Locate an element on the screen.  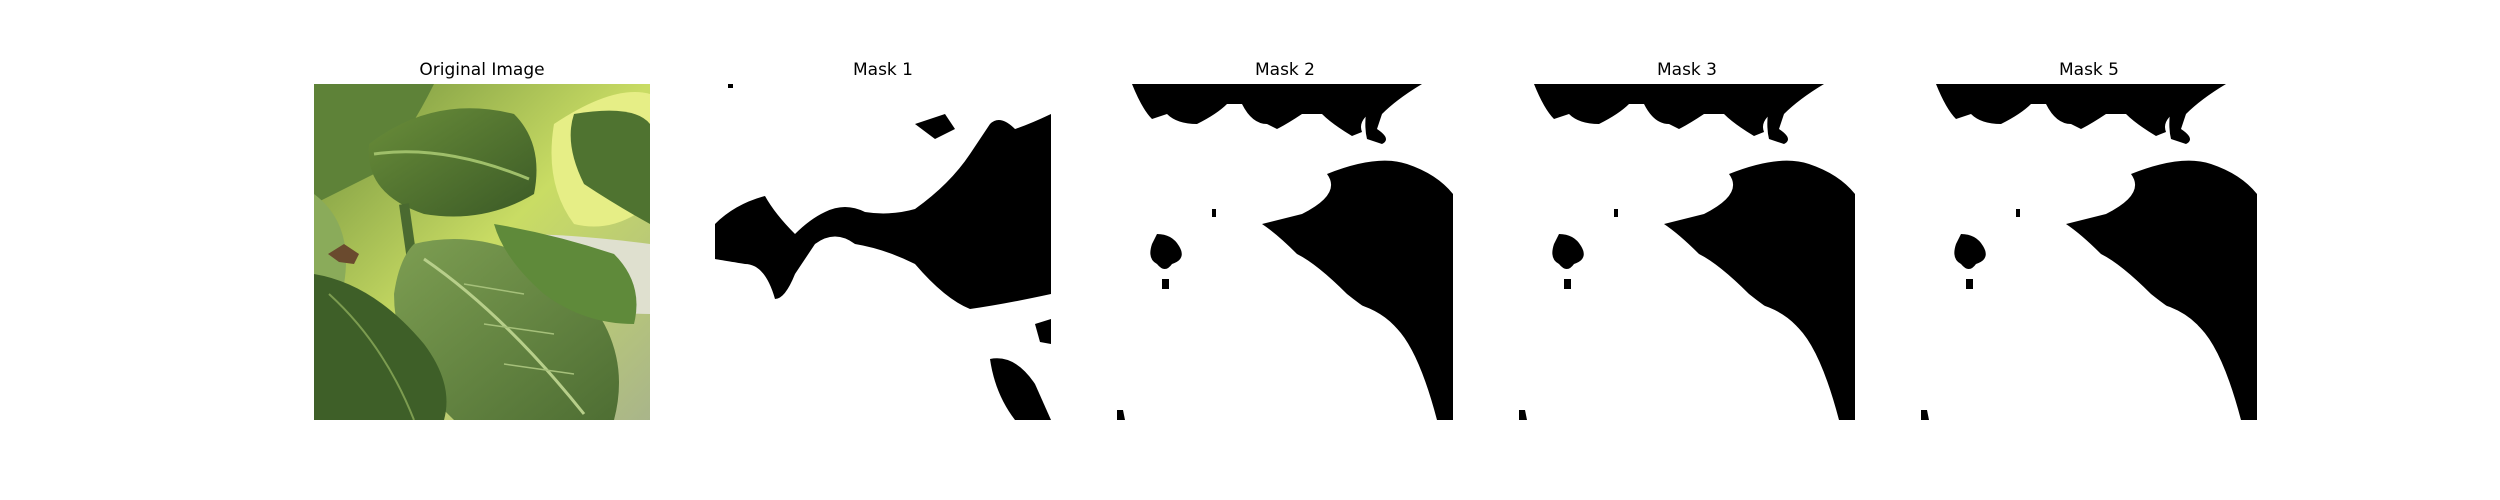
leaf-photo is located at coordinates (482, 252).